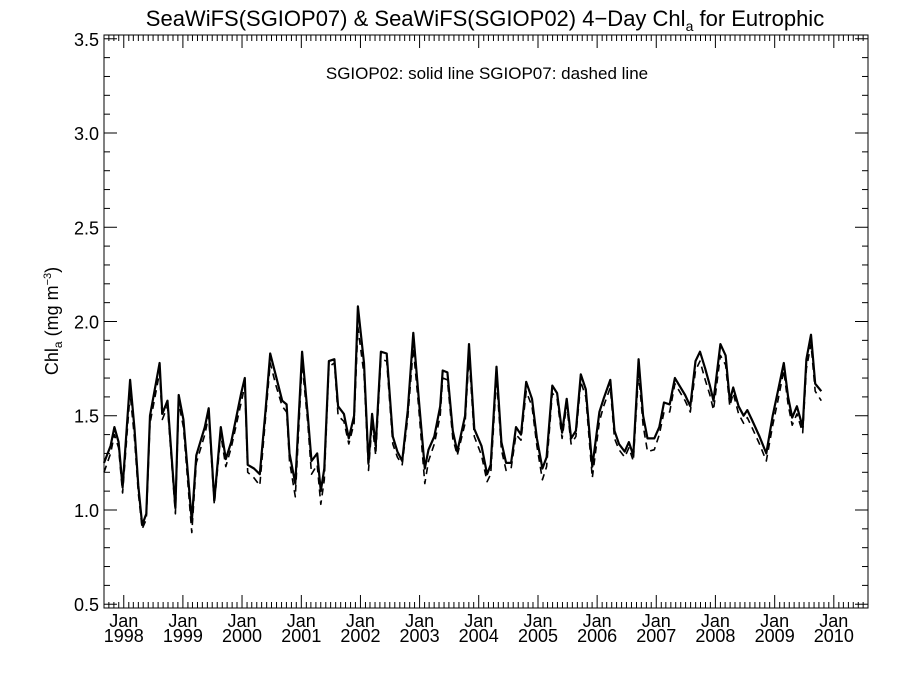 The width and height of the screenshot is (900, 675). What do you see at coordinates (52, 270) in the screenshot?
I see `y-axis-label-close: )` at bounding box center [52, 270].